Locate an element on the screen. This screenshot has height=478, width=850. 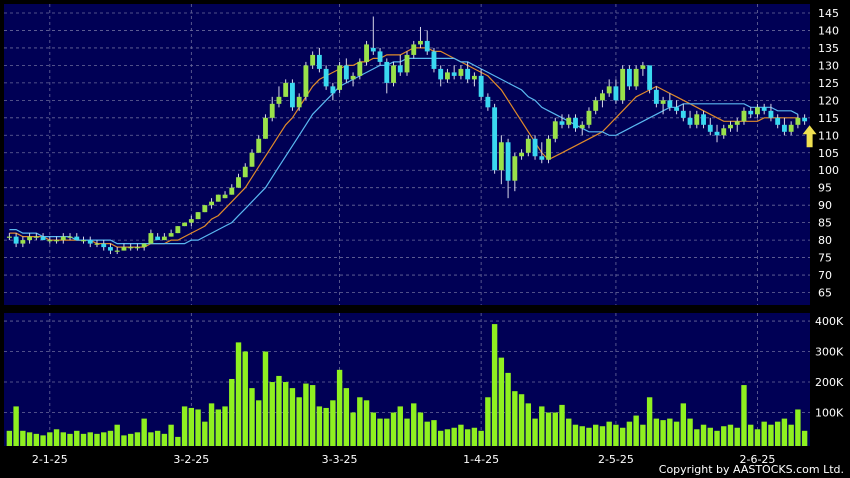
price-tick-label: 70 is located at coordinates (825, 275).